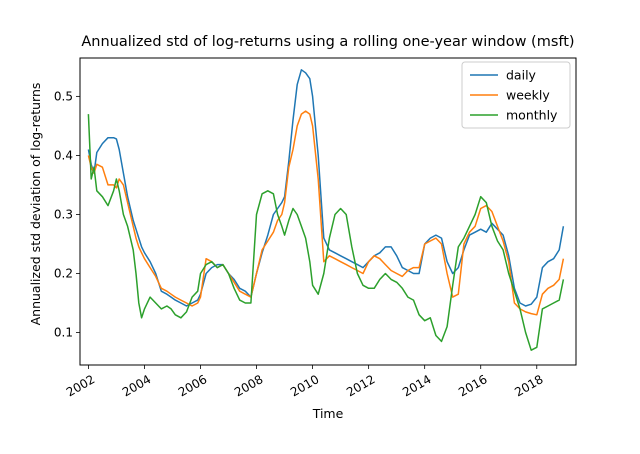  Describe the element at coordinates (528, 385) in the screenshot. I see `x-tick-label: 2018` at that location.